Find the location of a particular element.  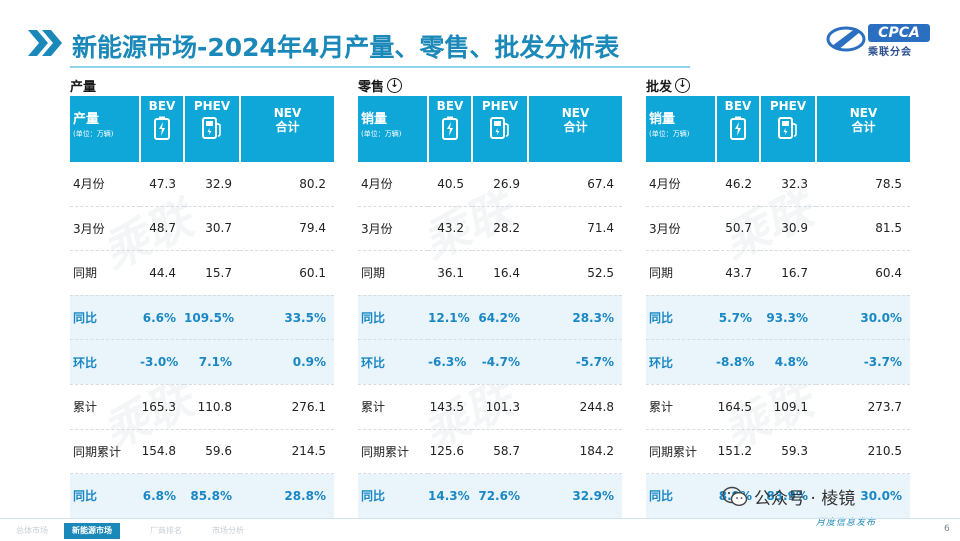

table-row: 环比 -6.3% -4.7% -5.7% is located at coordinates (490, 362).